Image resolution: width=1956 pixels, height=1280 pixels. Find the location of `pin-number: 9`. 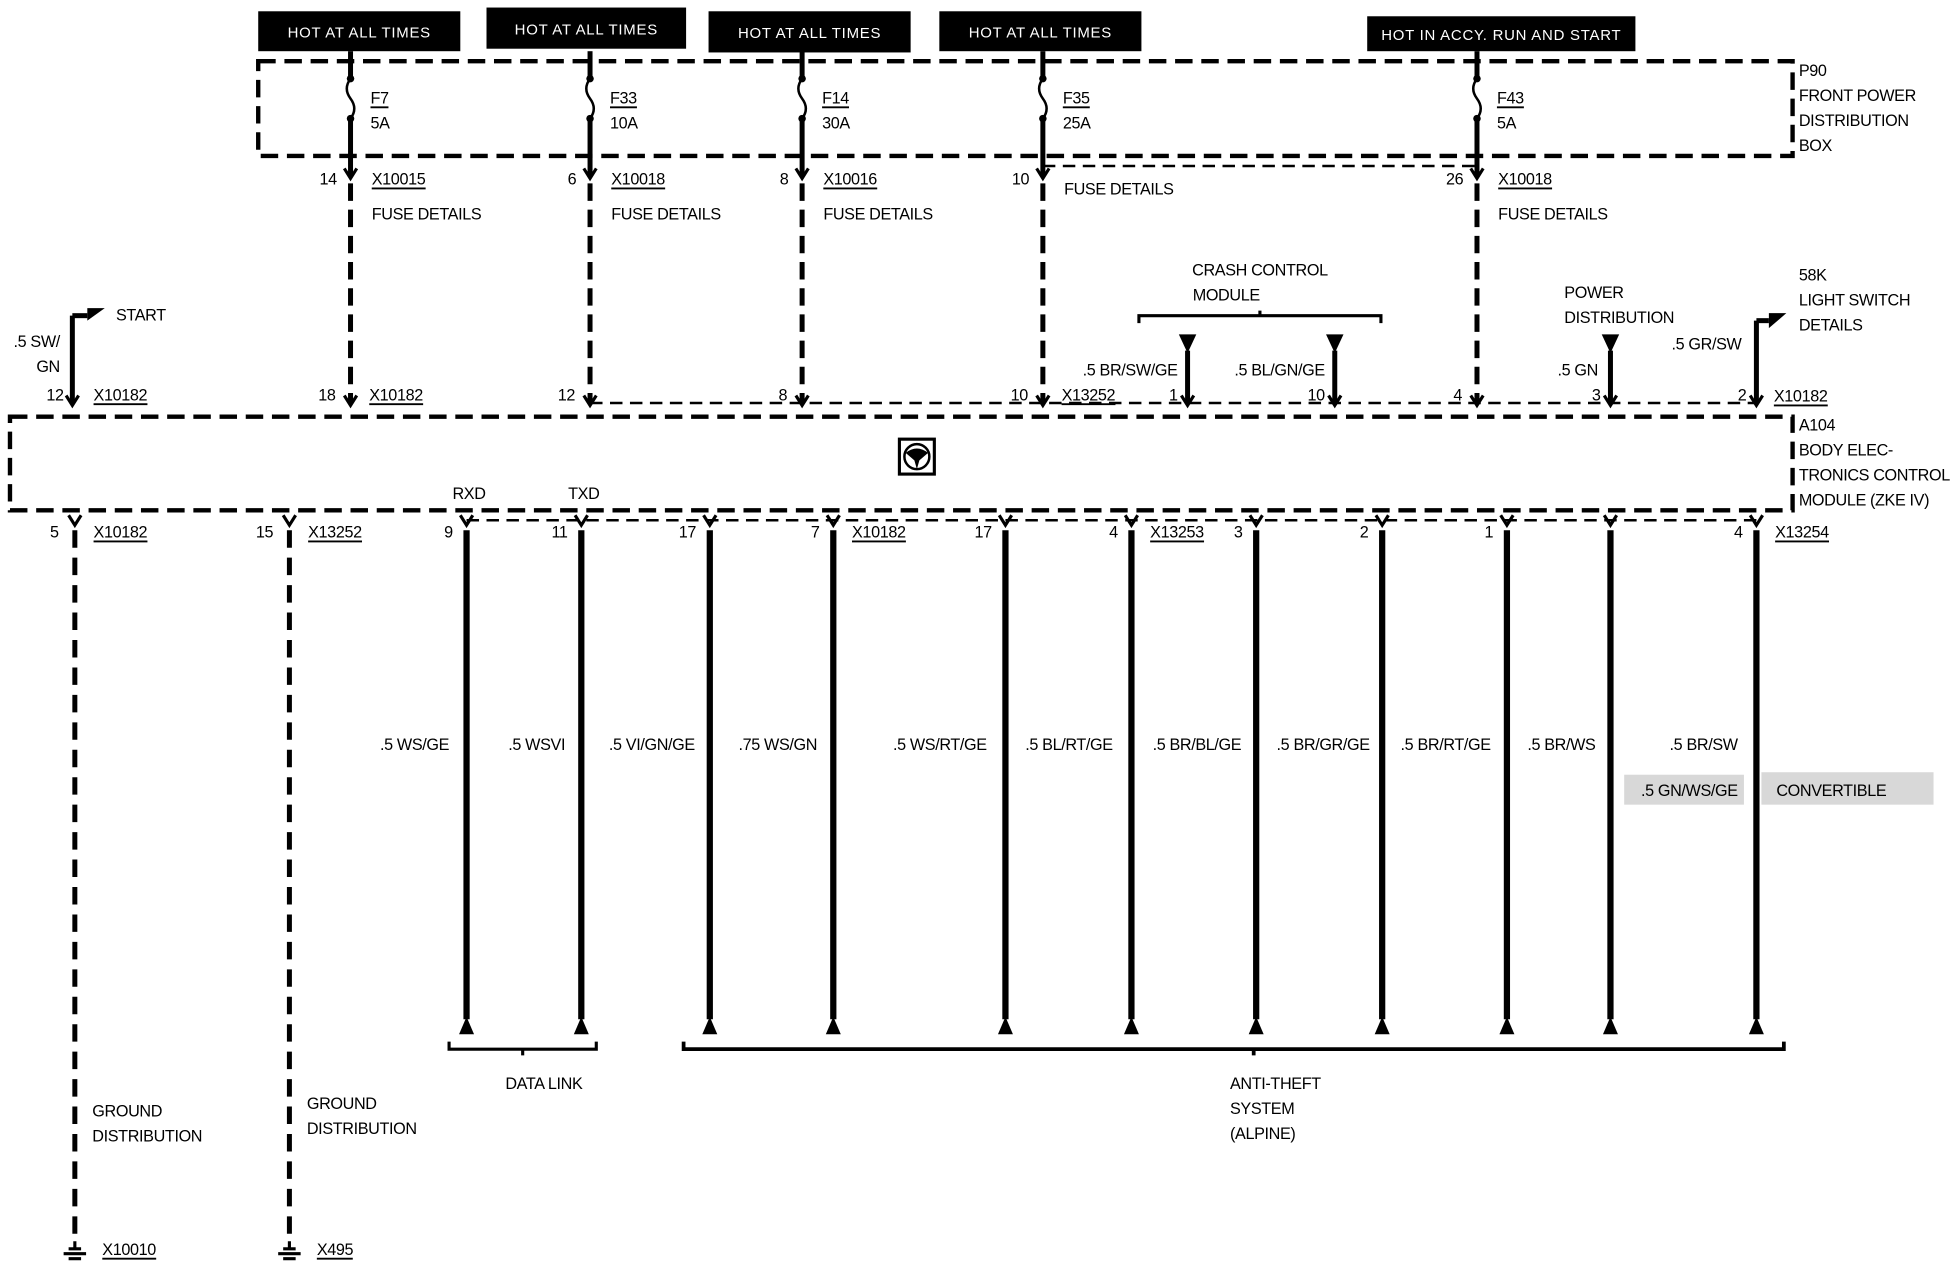

pin-number: 9 is located at coordinates (448, 533).